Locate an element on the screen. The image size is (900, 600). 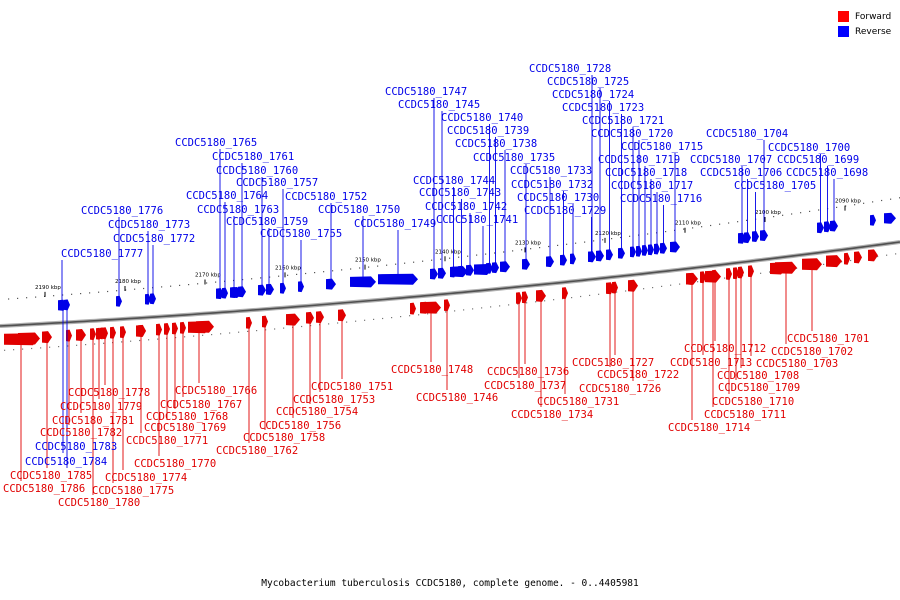
gene-label: CCDC5180_1749 is located at coordinates (395, 224).